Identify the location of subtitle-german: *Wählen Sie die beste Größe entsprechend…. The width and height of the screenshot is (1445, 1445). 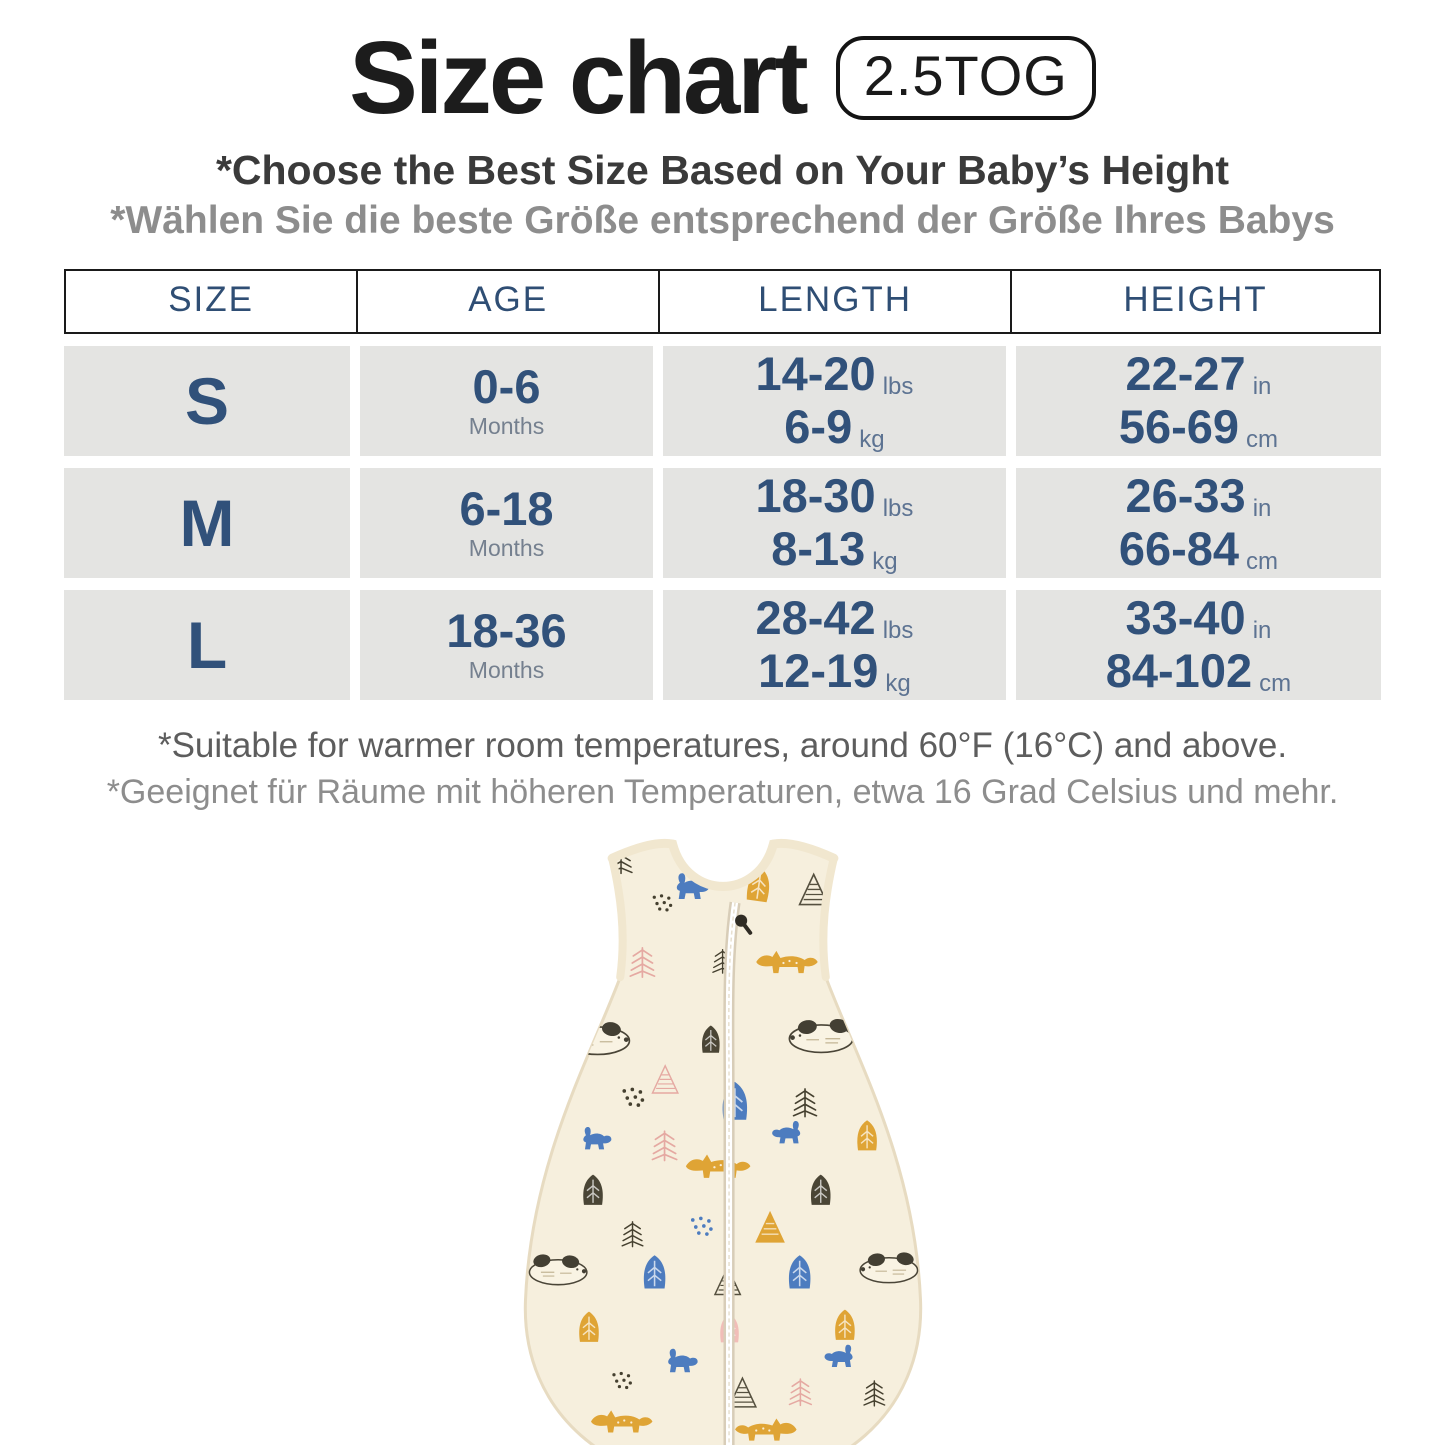
(722, 220).